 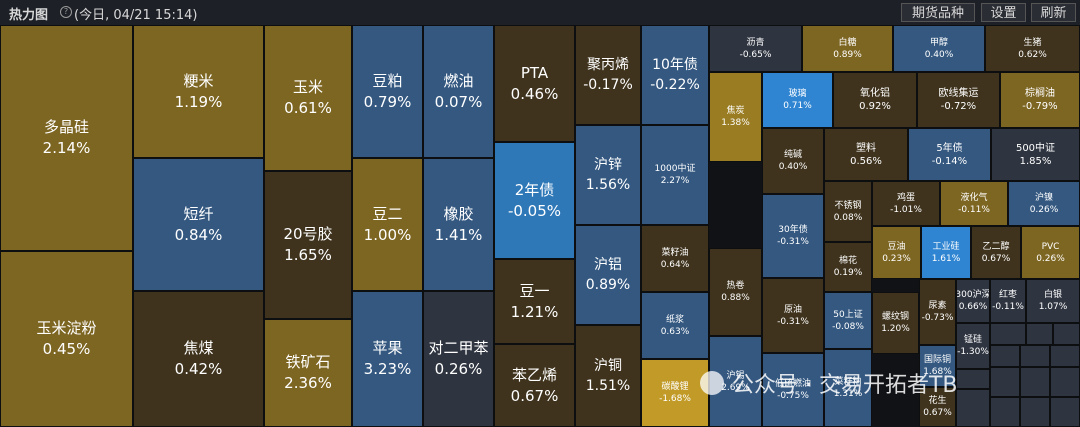 What do you see at coordinates (797, 100) in the screenshot?
I see `heatmap-tile: 玻璃 0.71%` at bounding box center [797, 100].